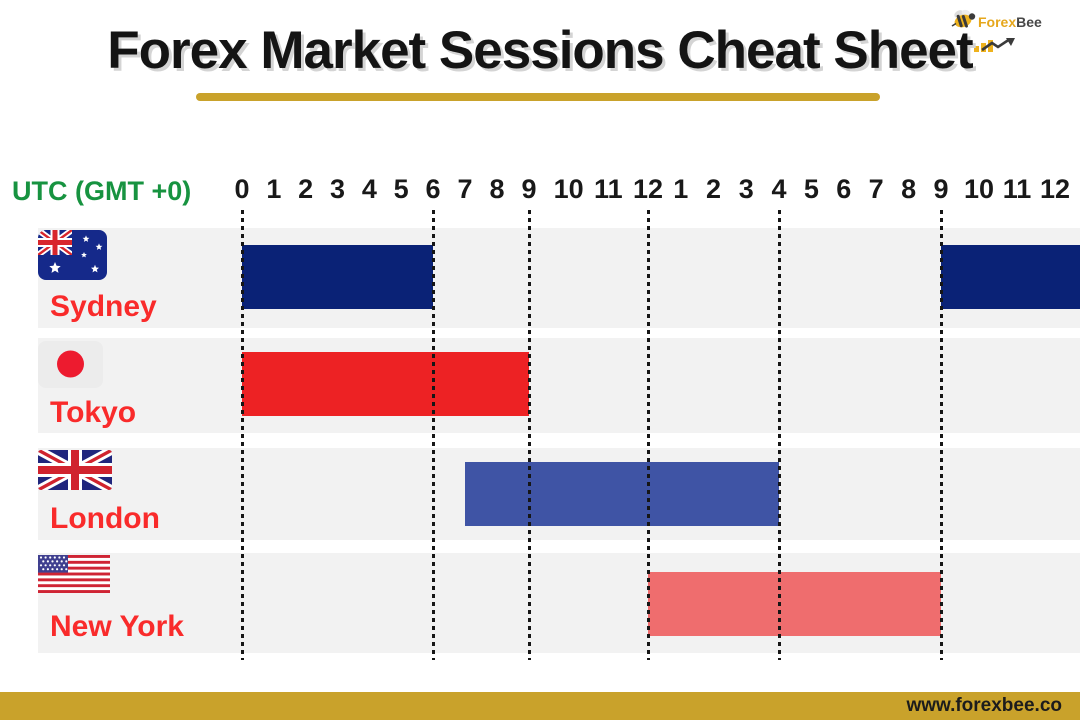 The image size is (1080, 720). I want to click on hour-tick-6: 6, so click(433, 189).